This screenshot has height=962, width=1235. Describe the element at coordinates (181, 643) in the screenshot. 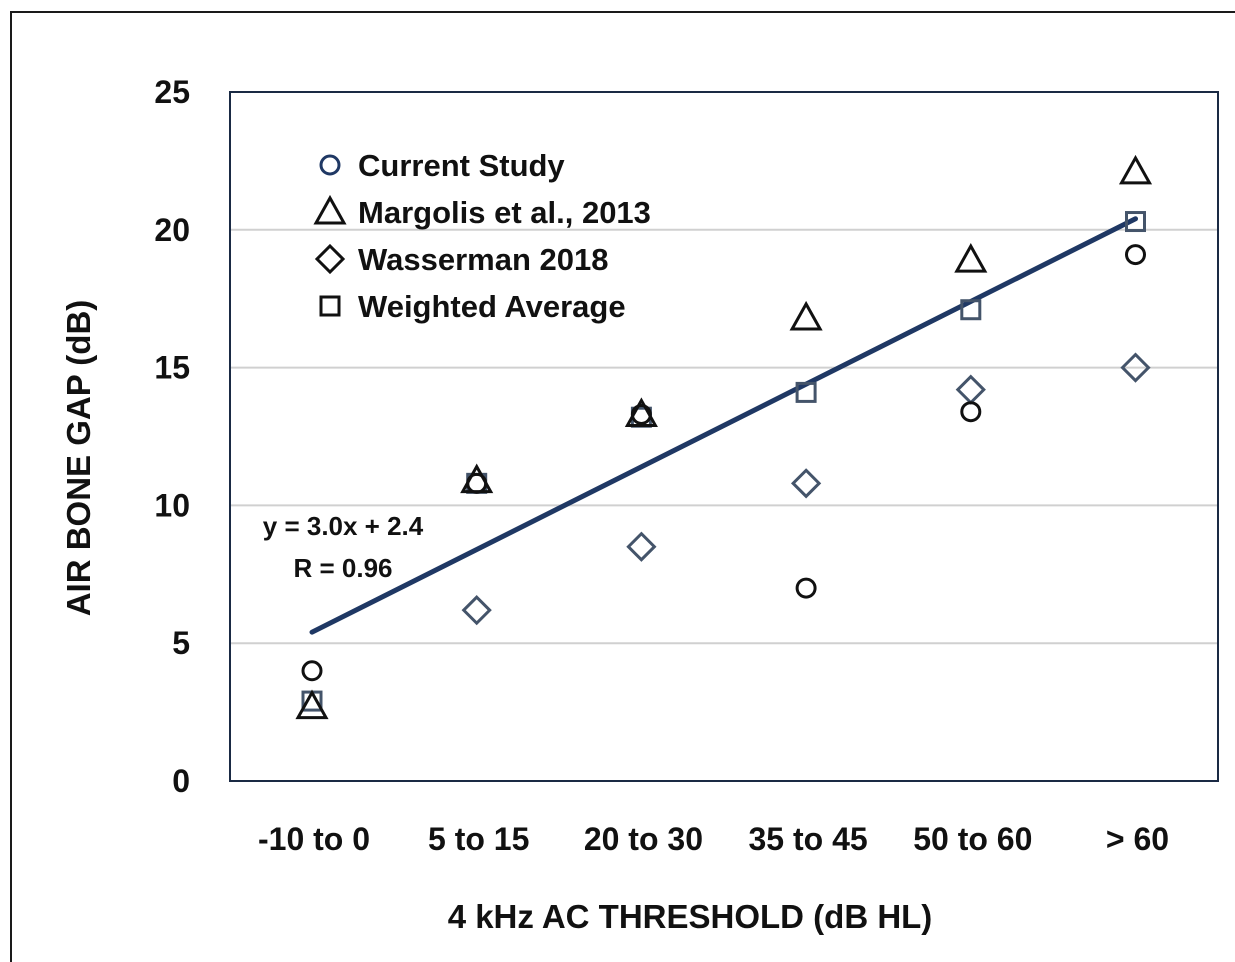

I see `y-tick-label: 5` at that location.